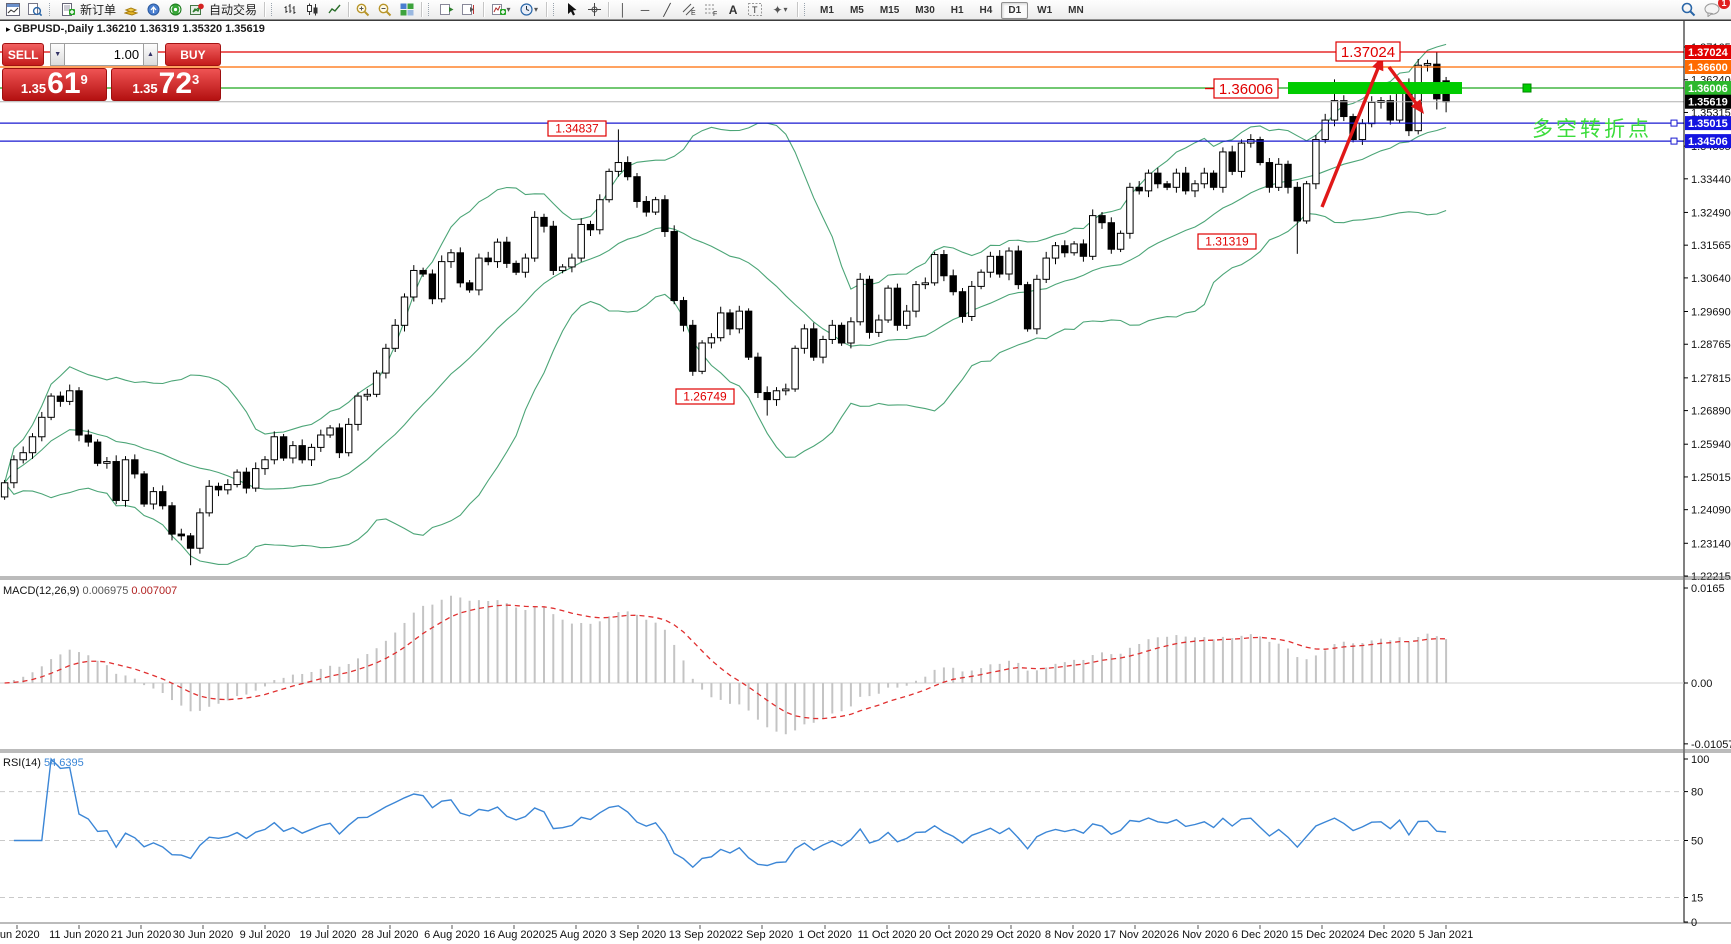 This screenshot has width=1731, height=944. What do you see at coordinates (203, 935) in the screenshot?
I see `date-tick-label: 30 Jun 2020` at bounding box center [203, 935].